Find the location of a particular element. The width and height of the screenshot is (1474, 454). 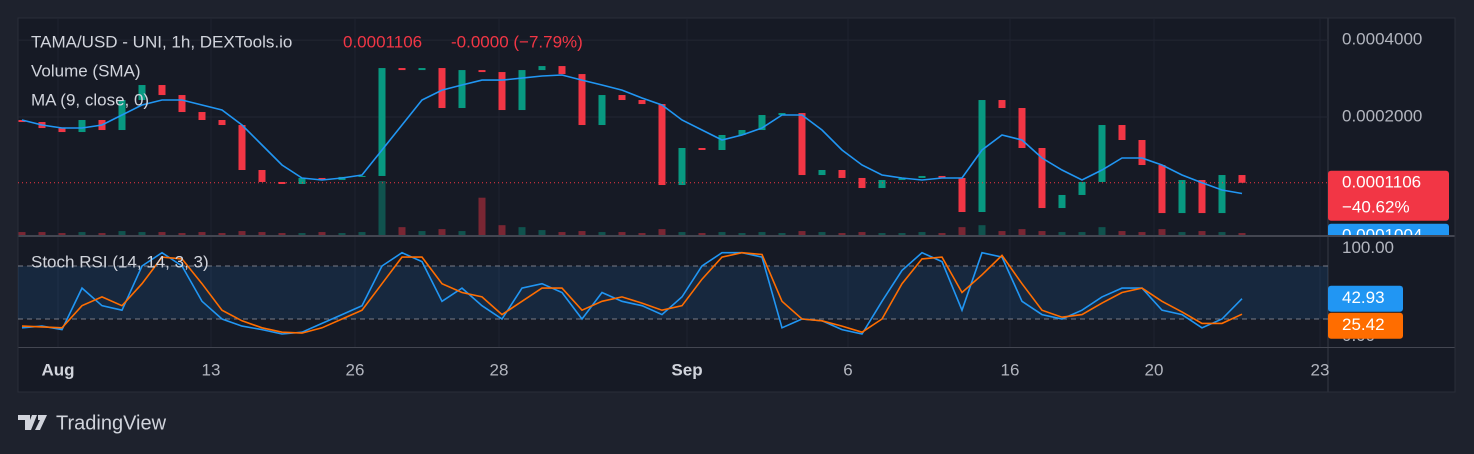

ma-price-label: 0.0001004 is located at coordinates (1388, 233).